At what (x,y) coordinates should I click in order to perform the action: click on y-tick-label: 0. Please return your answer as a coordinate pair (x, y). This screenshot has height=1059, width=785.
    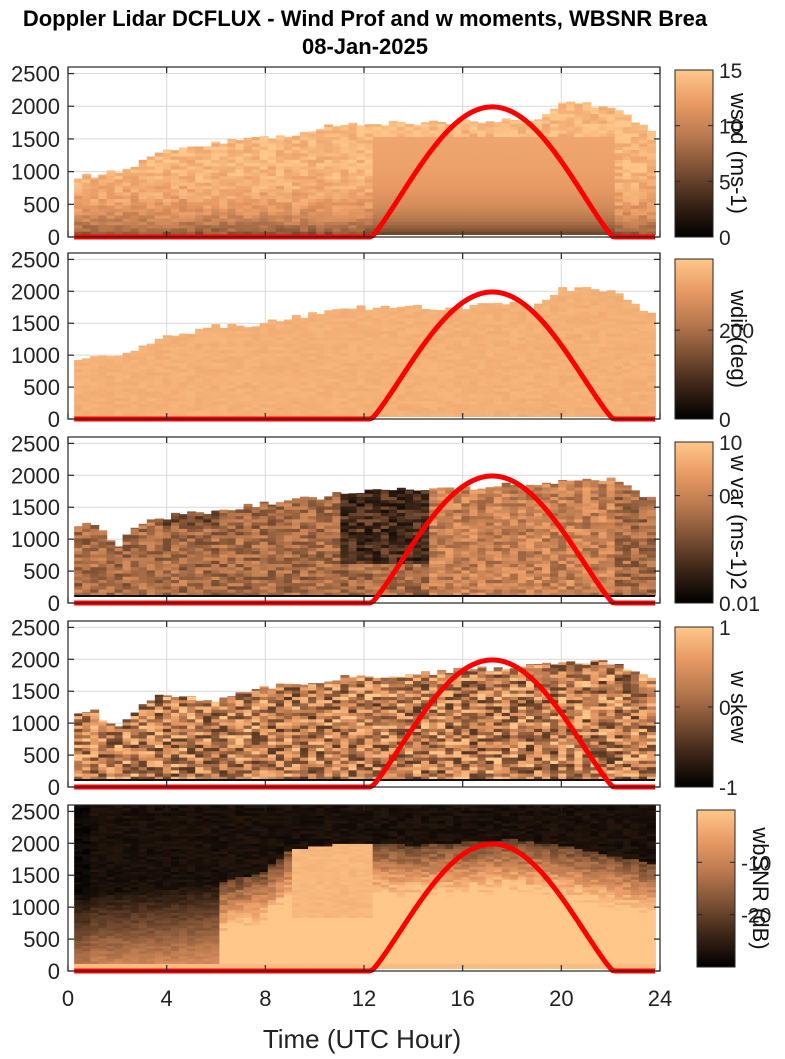
    Looking at the image, I should click on (54, 237).